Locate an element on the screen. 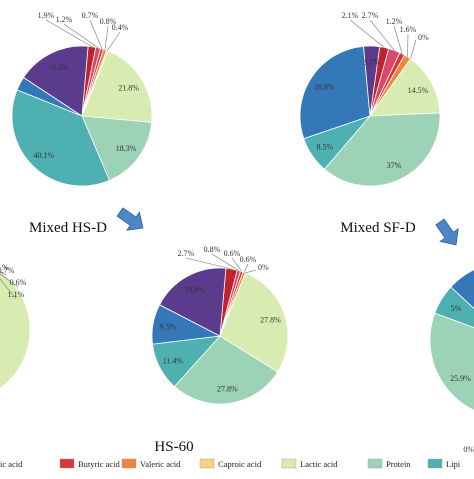 The image size is (474, 479). slice-label: 1.1% is located at coordinates (16, 294).